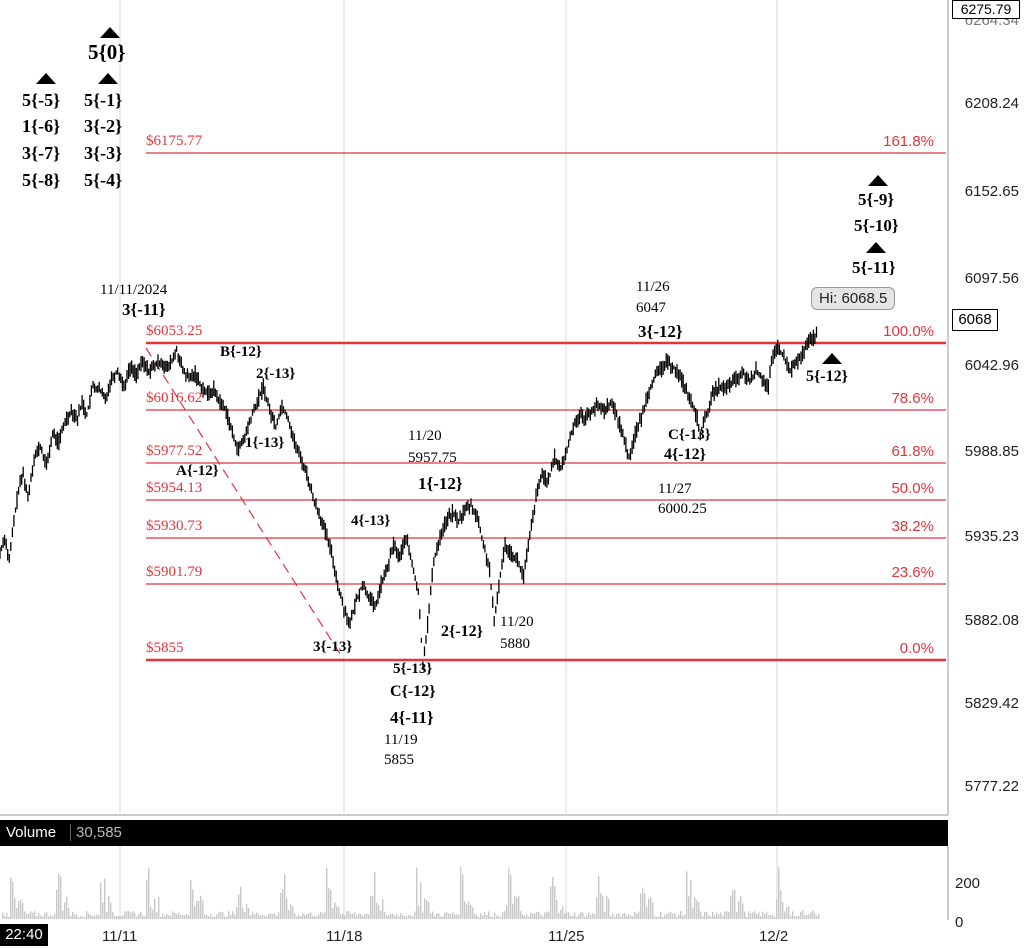 This screenshot has height=948, width=1024. Describe the element at coordinates (103, 153) in the screenshot. I see `wave-label: 3{-3}` at that location.